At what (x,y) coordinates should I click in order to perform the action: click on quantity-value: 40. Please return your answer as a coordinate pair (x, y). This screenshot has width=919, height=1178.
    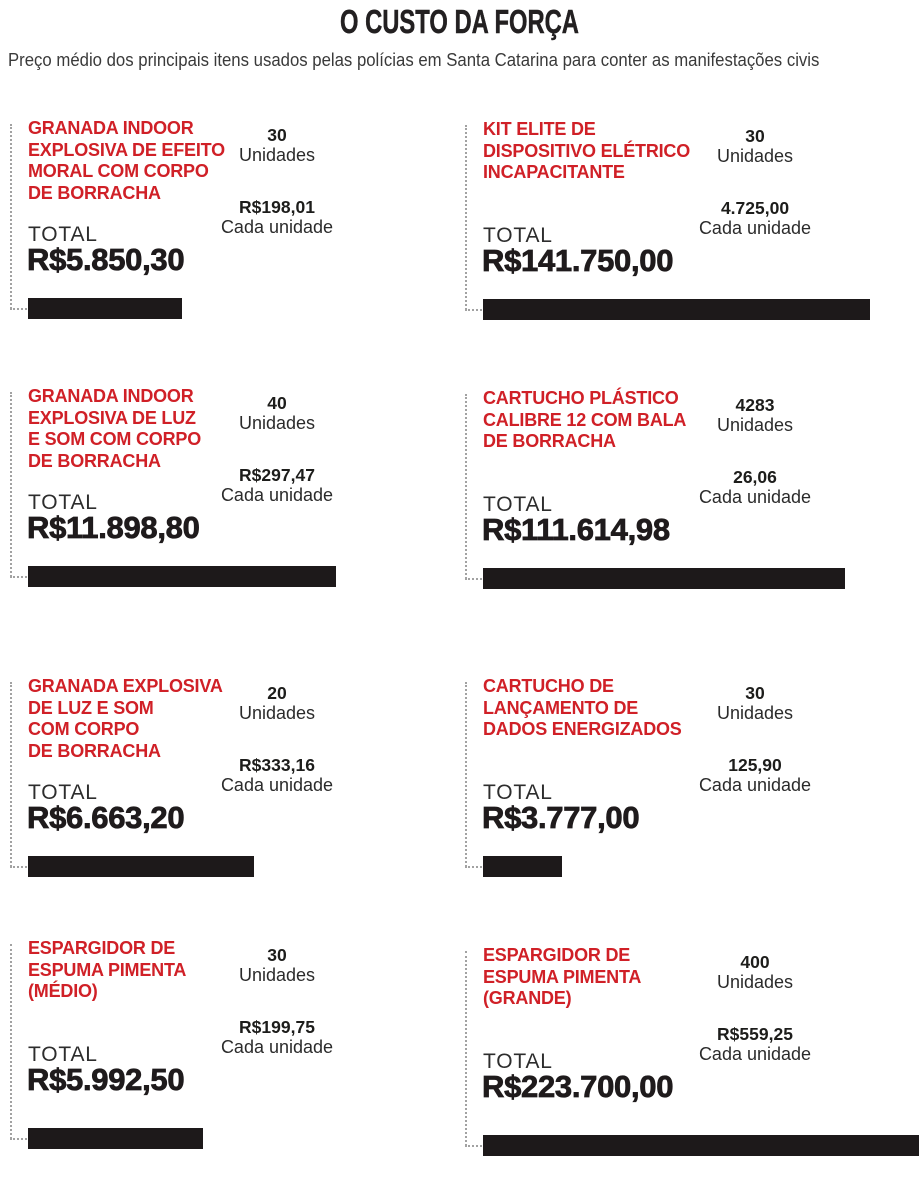
    Looking at the image, I should click on (277, 403).